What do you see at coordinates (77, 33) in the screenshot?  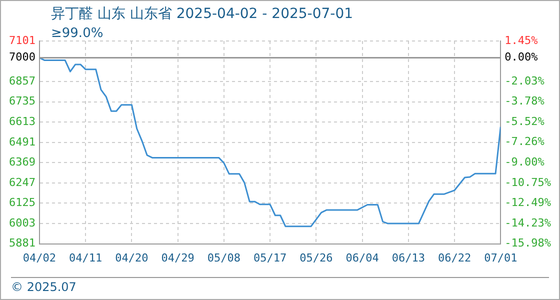 I see `chart-subtitle: ≥99.0%` at bounding box center [77, 33].